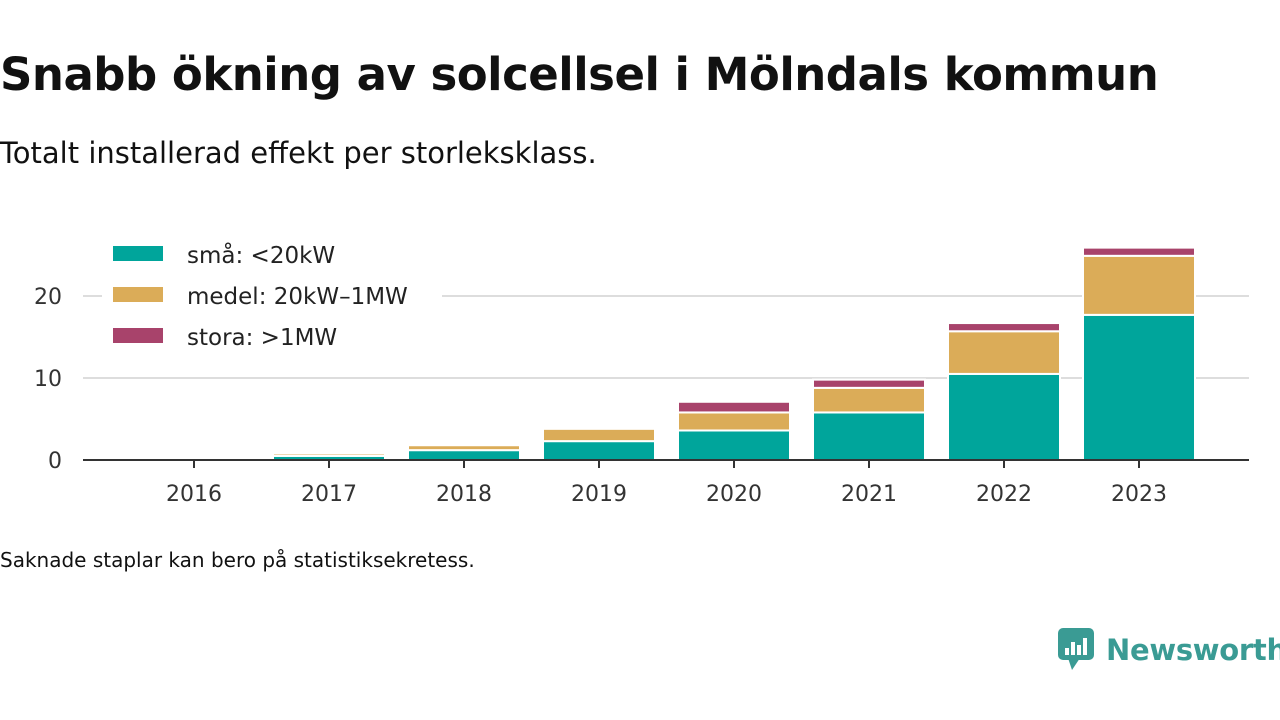 This screenshot has height=720, width=1280. Describe the element at coordinates (464, 494) in the screenshot. I see `x-tick-label: 2018` at that location.